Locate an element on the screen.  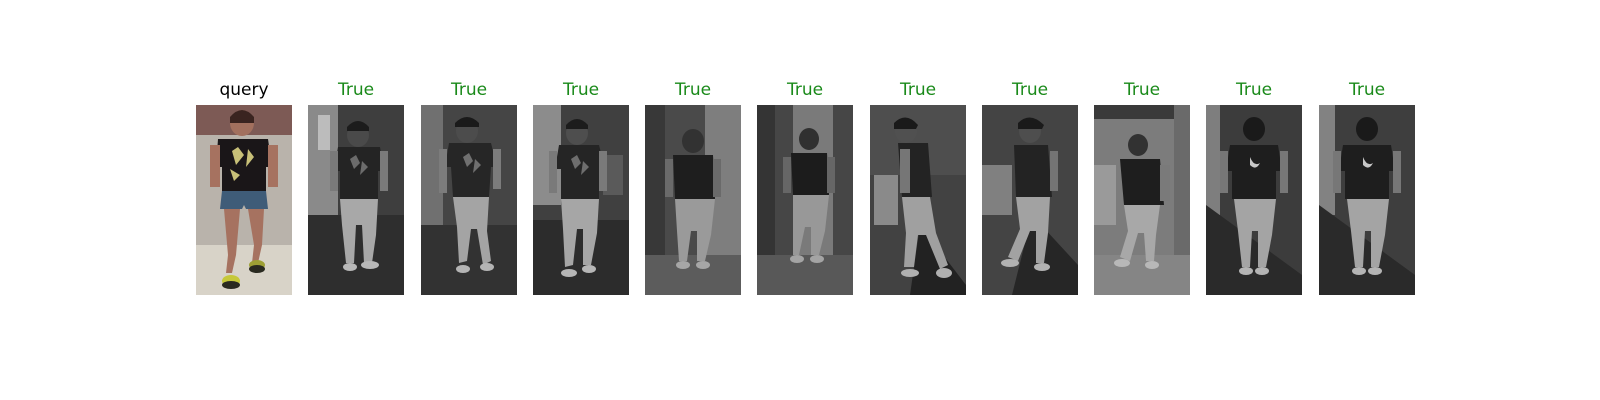
query-panel: query is located at coordinates (244, 188).